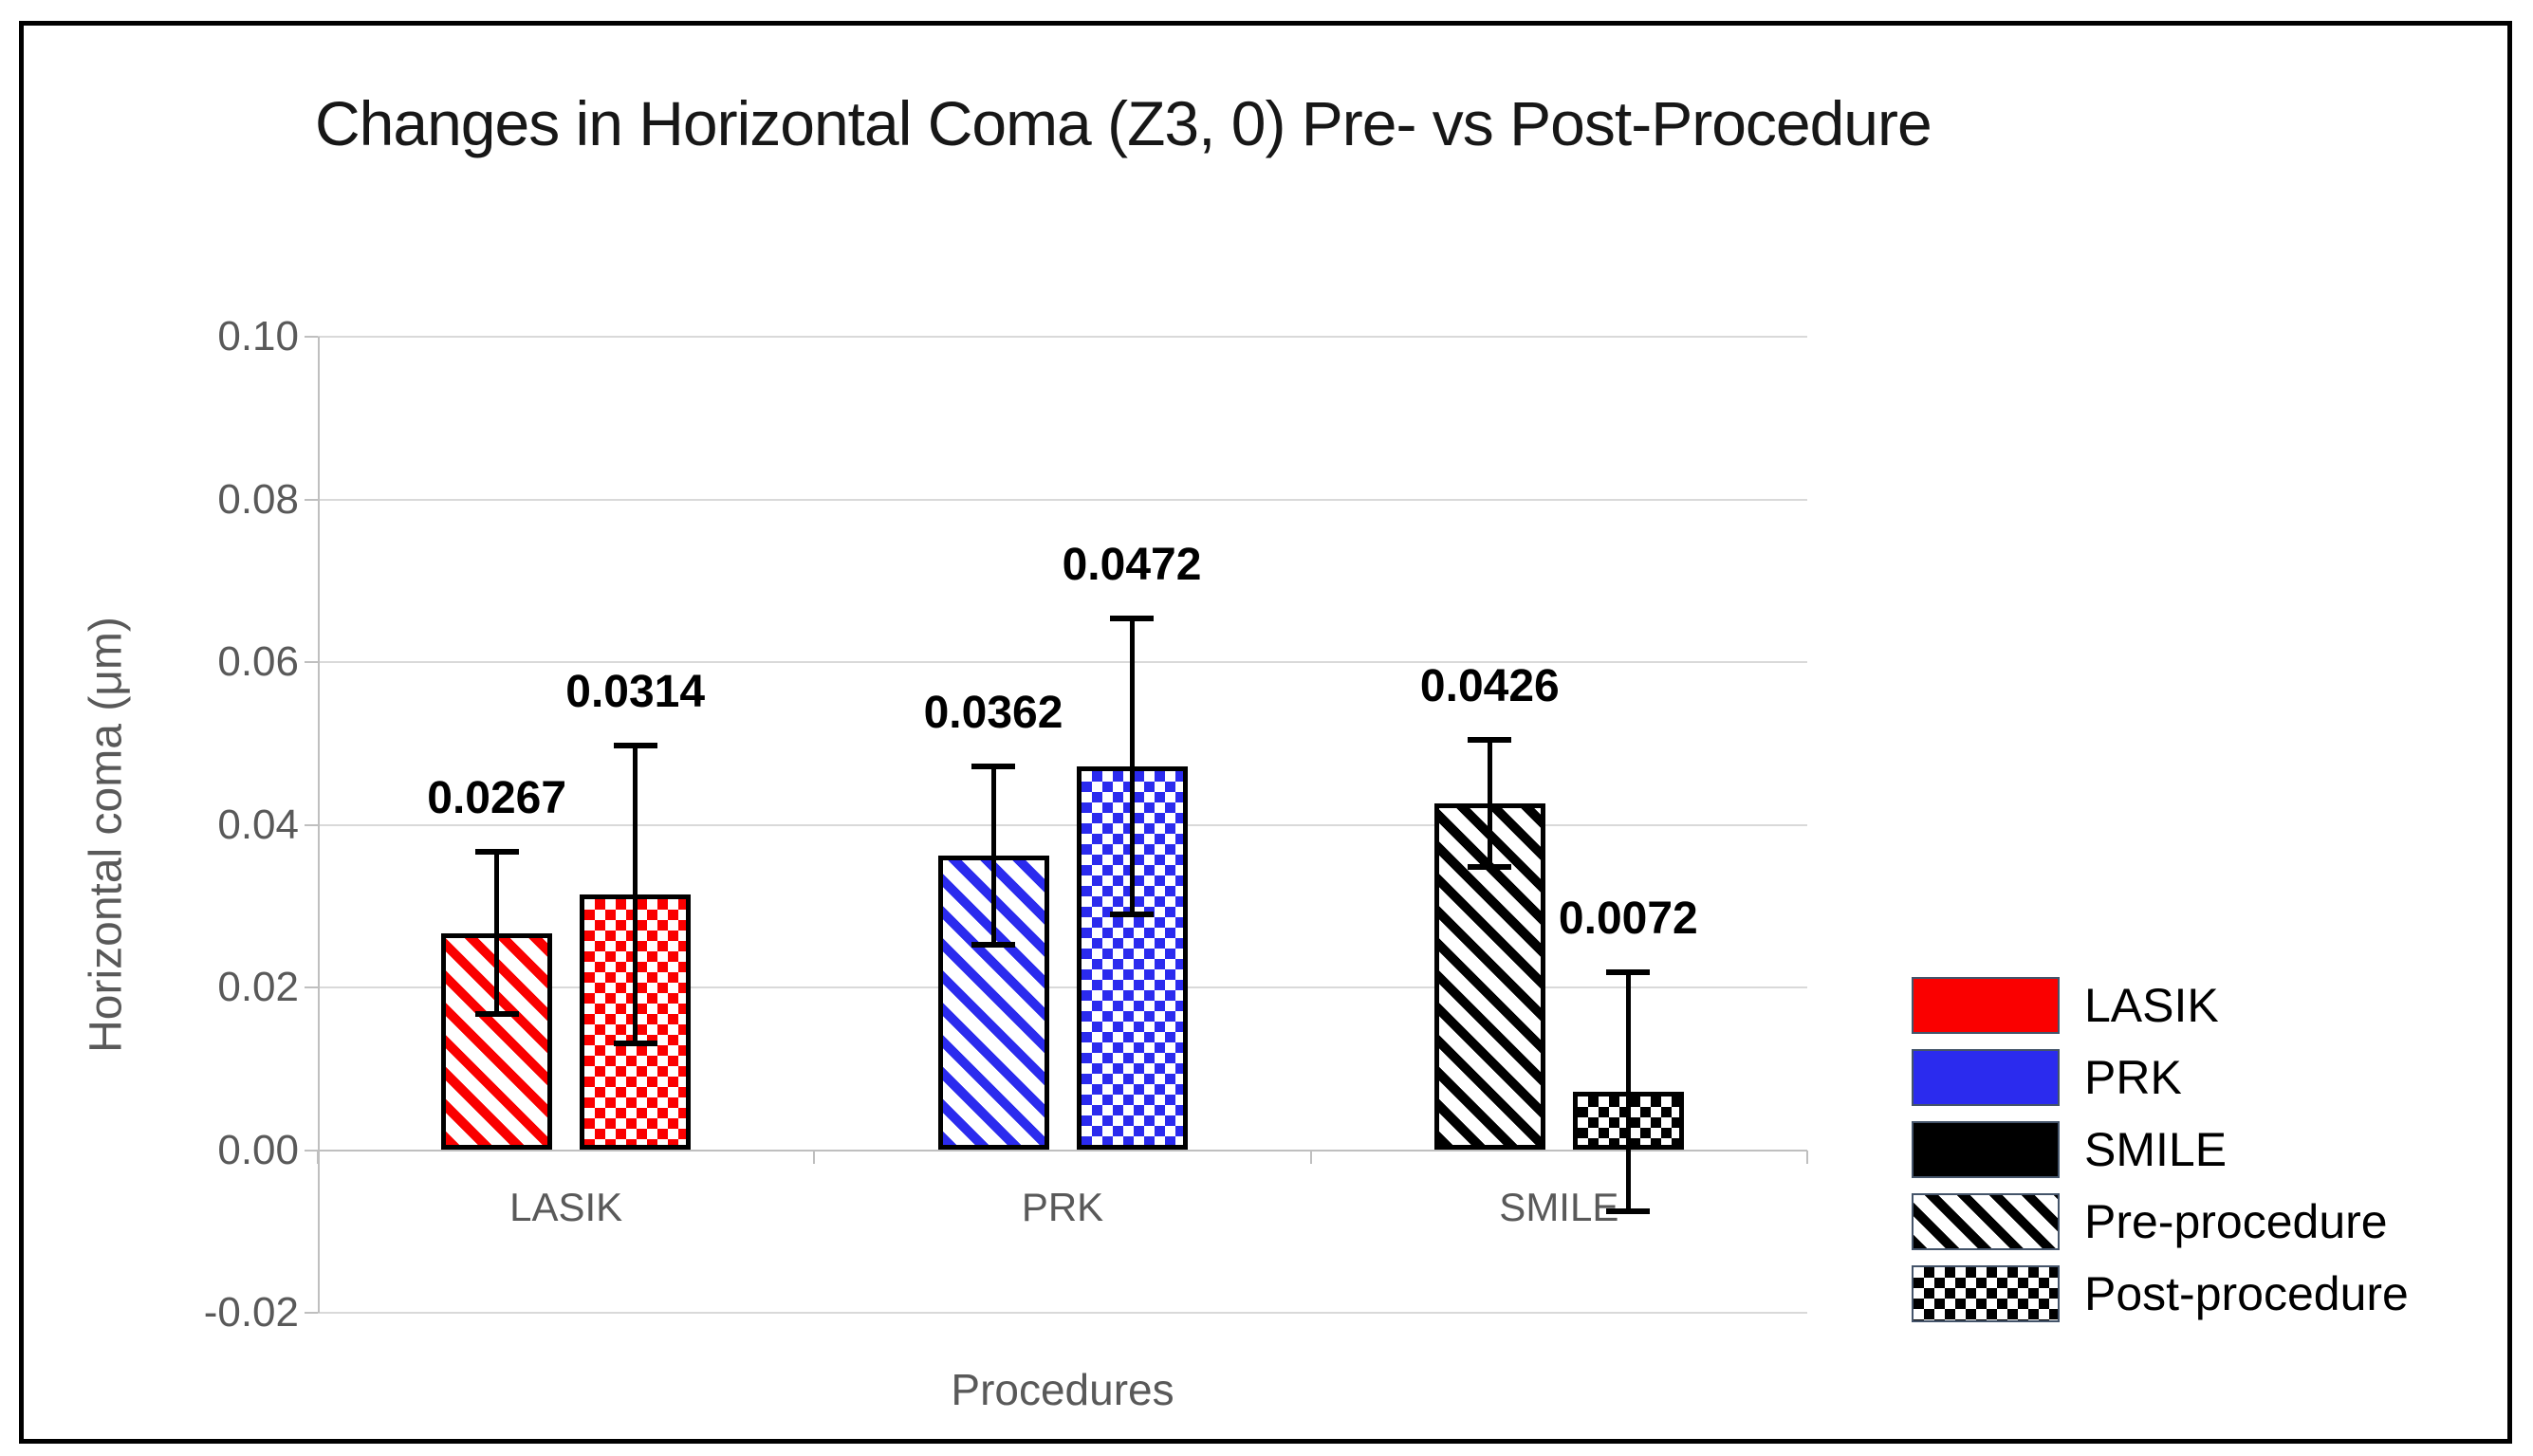 This screenshot has width=2533, height=1456. Describe the element at coordinates (1062, 1207) in the screenshot. I see `category-label: PRK` at that location.